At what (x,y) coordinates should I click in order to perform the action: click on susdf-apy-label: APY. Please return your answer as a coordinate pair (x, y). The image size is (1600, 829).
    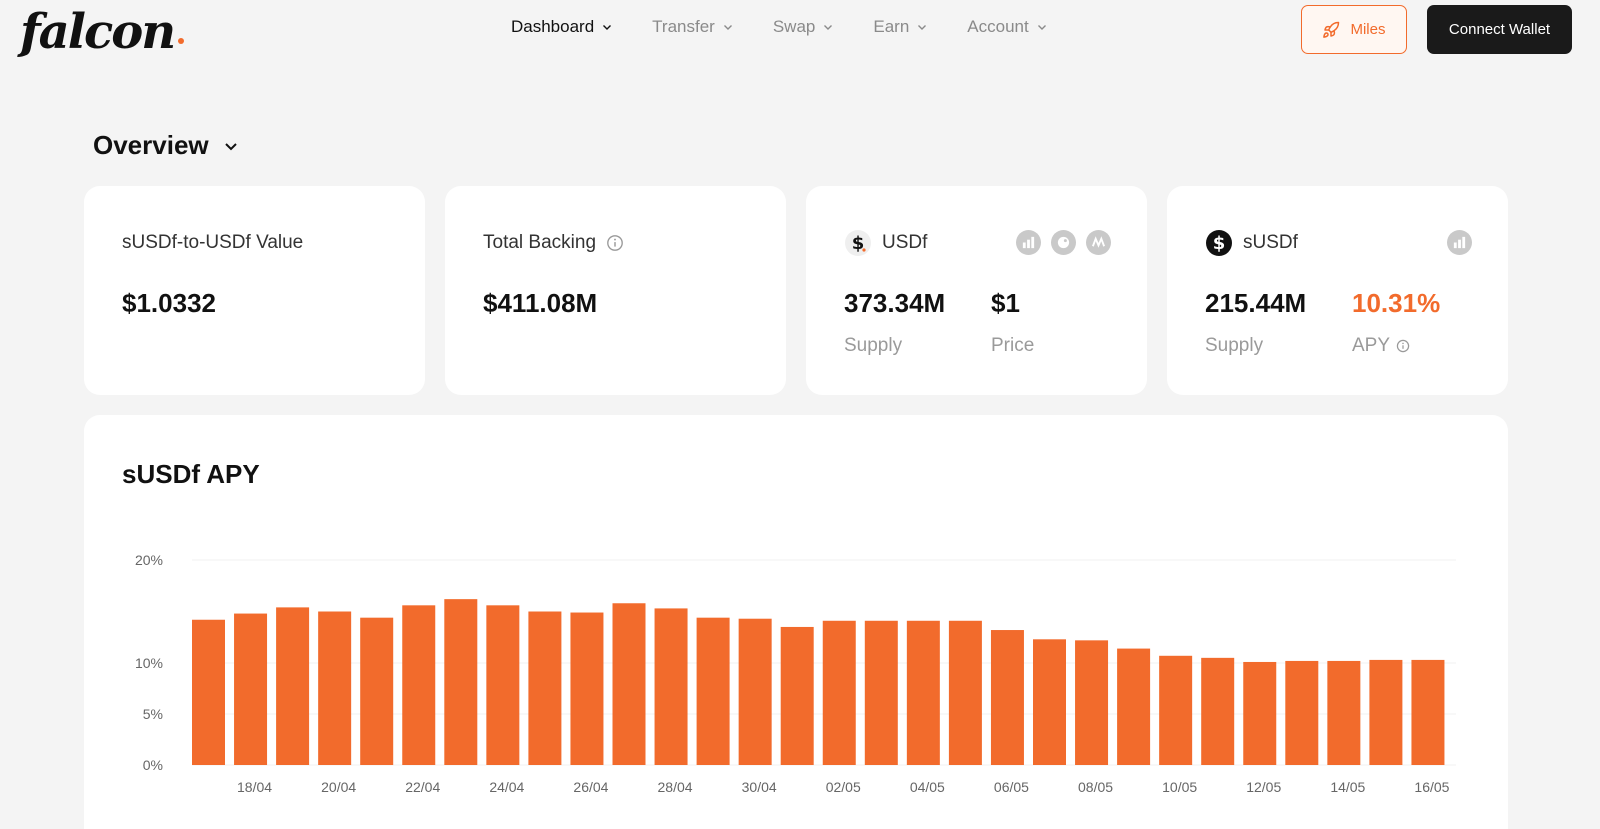
    Looking at the image, I should click on (1371, 345).